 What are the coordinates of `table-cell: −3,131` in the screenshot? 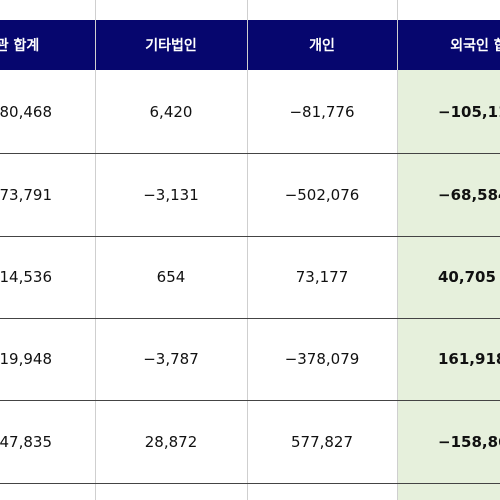 It's located at (171, 194).